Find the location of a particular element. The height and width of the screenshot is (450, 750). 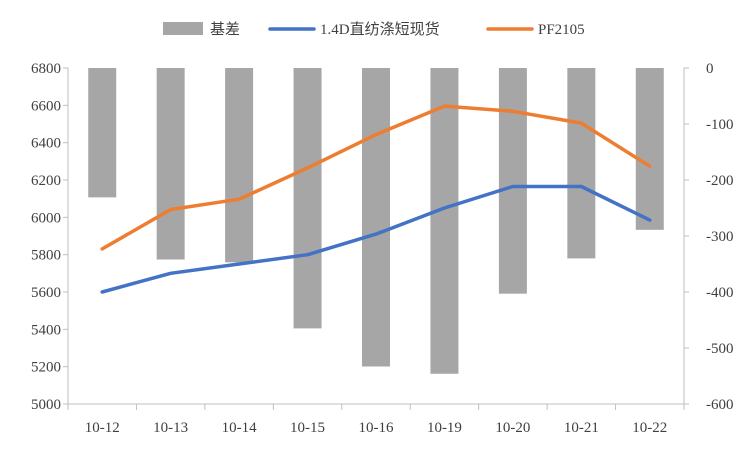

left-tick-label: 5200 is located at coordinates (46, 368).